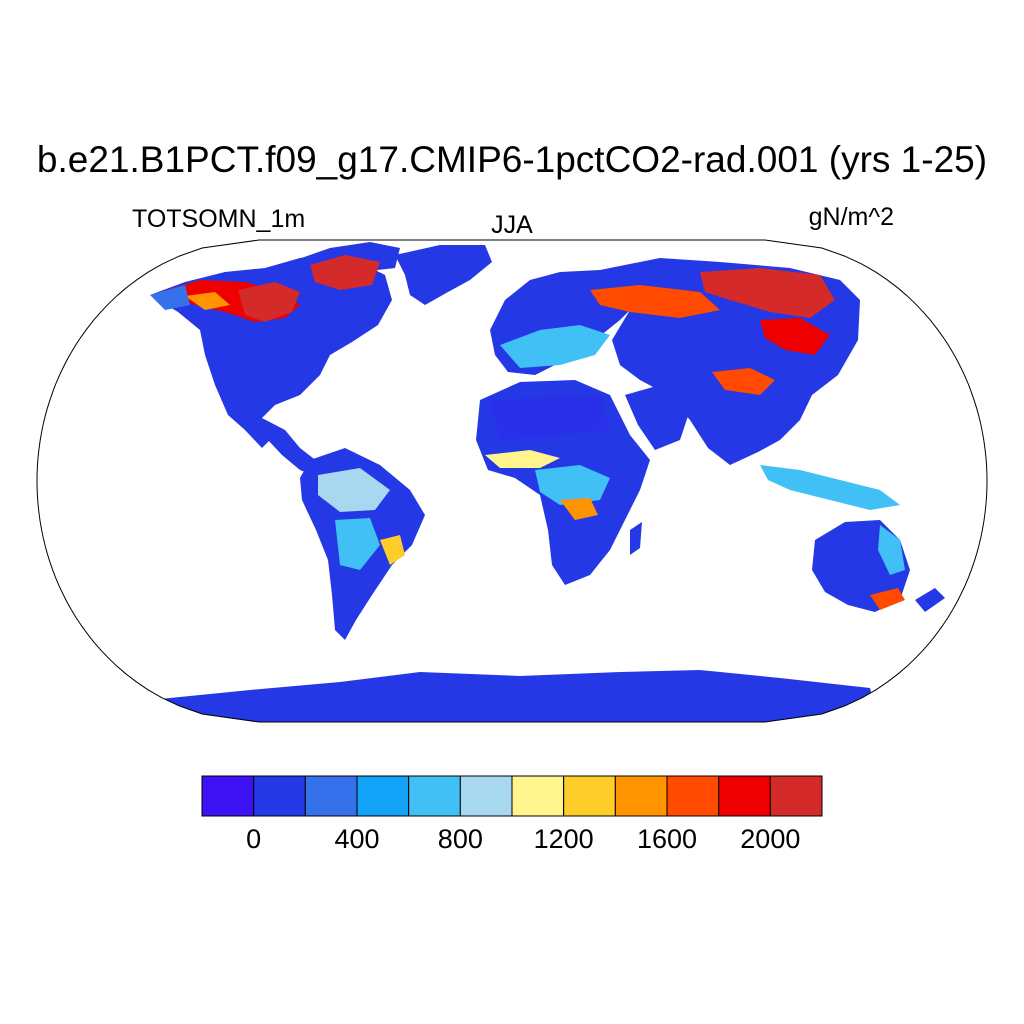 The width and height of the screenshot is (1024, 1024). Describe the element at coordinates (555, 346) in the screenshot. I see `band-europe` at that location.